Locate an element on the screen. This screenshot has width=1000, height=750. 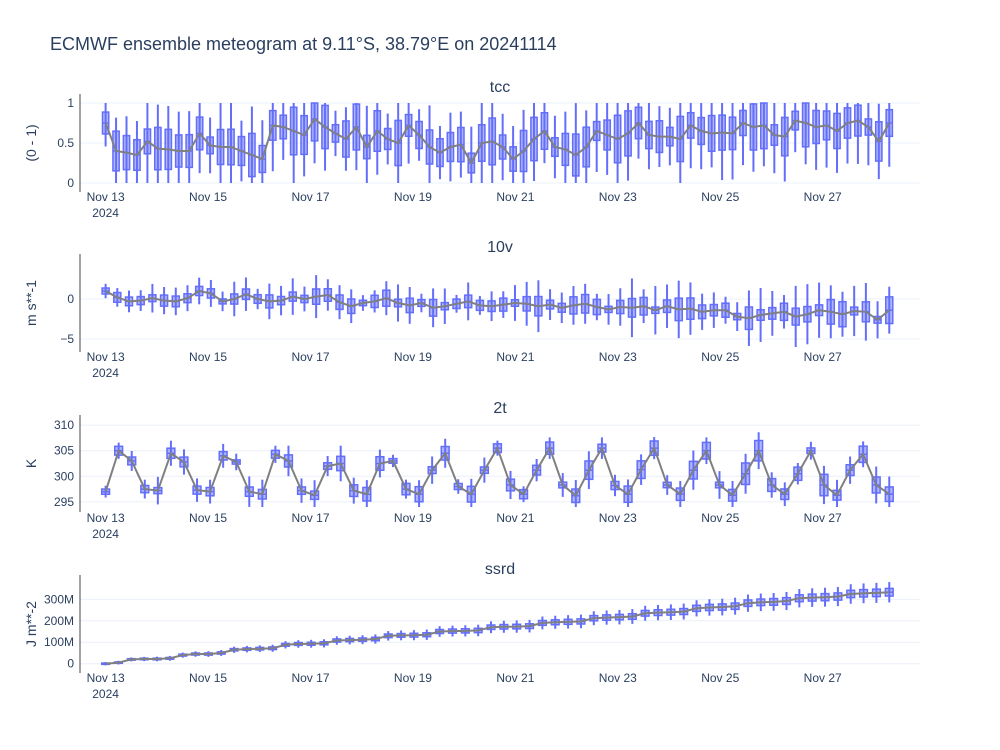
y-tick-label: 200M is located at coordinates (59, 621).